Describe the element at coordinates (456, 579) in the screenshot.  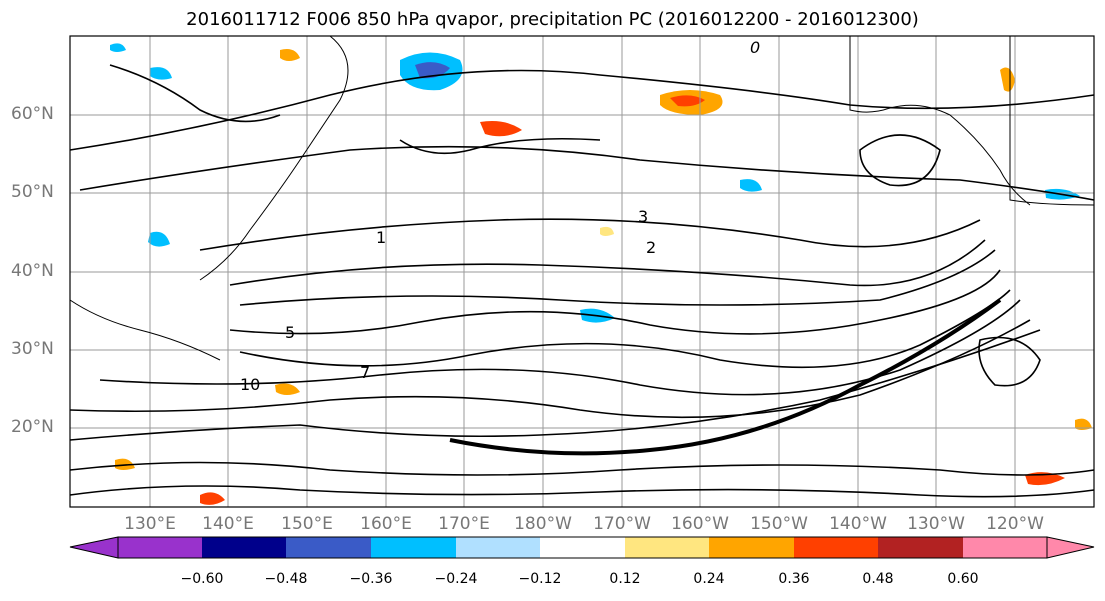
I see `colorbar-tick-label: −0.24` at that location.